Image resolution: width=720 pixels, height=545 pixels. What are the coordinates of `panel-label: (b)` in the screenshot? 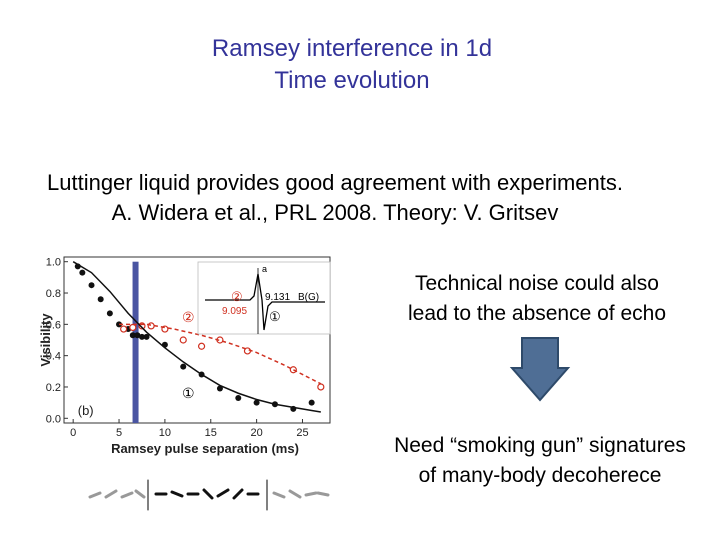 It's located at (86, 410).